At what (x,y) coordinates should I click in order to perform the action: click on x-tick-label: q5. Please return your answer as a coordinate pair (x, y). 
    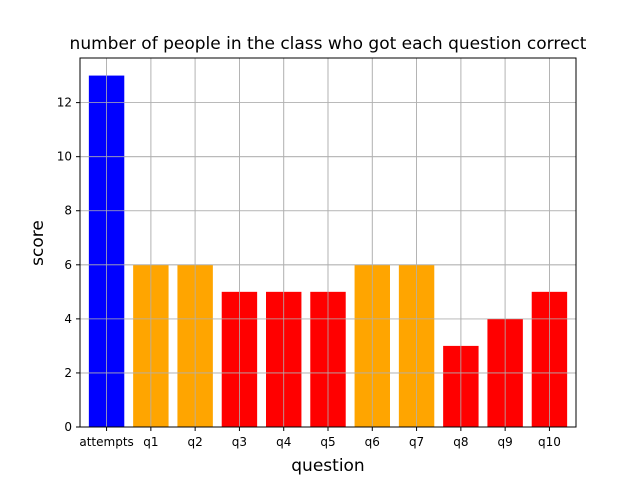
    Looking at the image, I should click on (327, 442).